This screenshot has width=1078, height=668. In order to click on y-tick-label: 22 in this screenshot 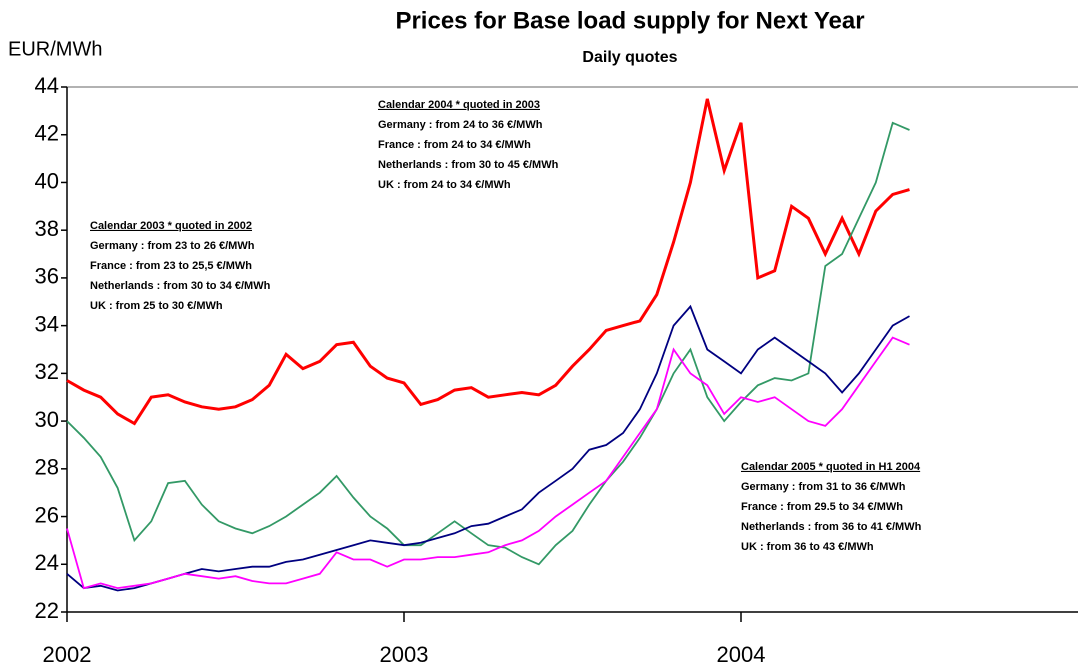, I will do `click(47, 610)`.